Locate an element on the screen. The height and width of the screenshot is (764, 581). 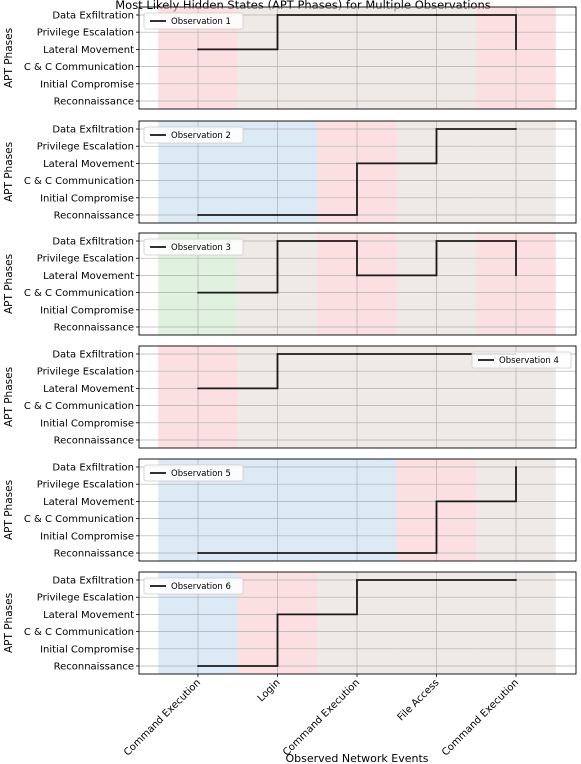
legend-label: Observation 5 is located at coordinates (201, 474).